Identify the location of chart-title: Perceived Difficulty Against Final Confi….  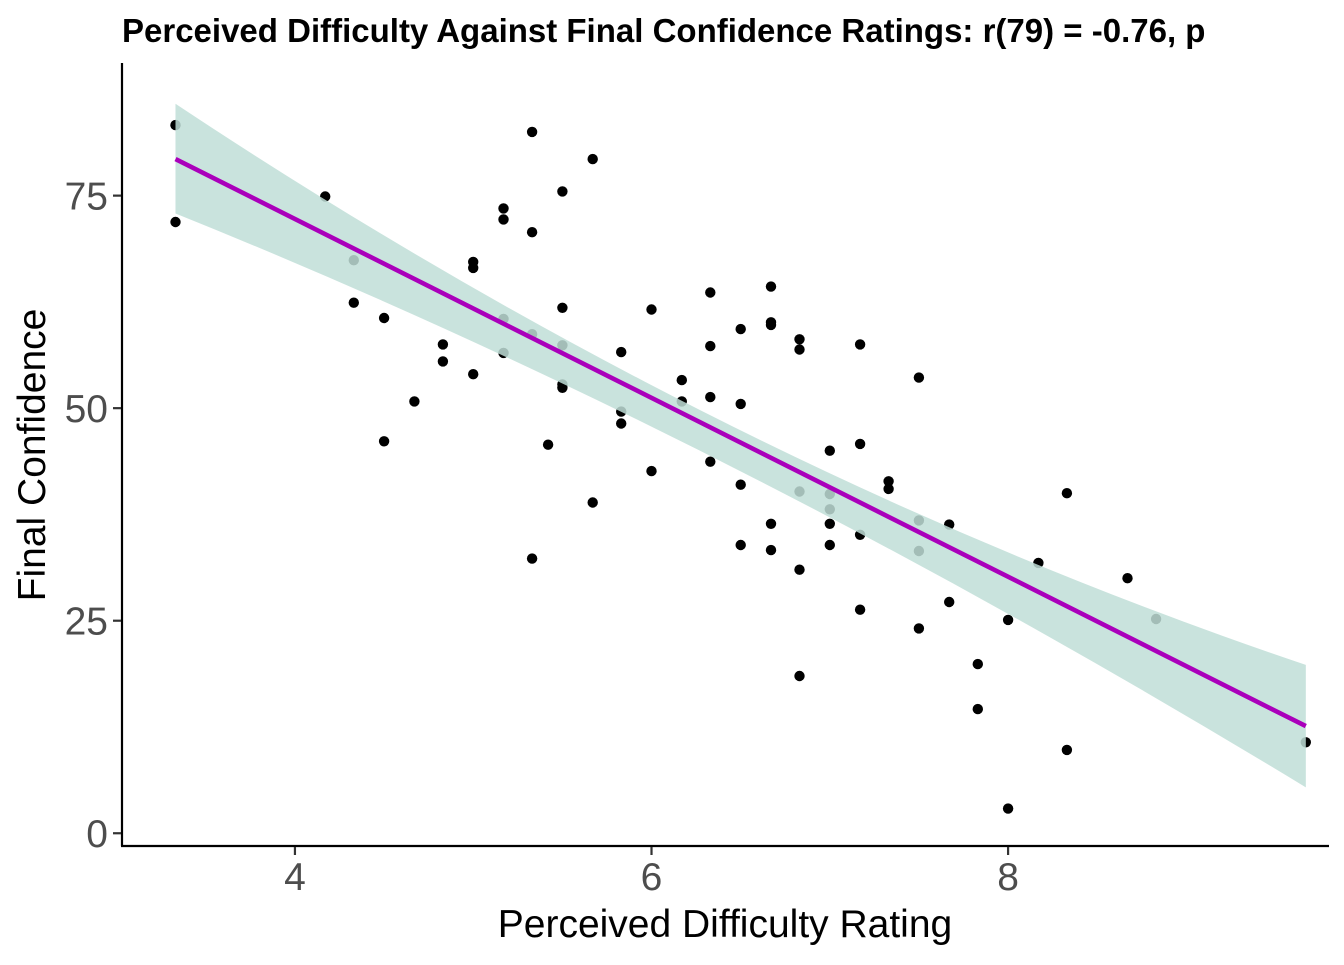
(663, 30).